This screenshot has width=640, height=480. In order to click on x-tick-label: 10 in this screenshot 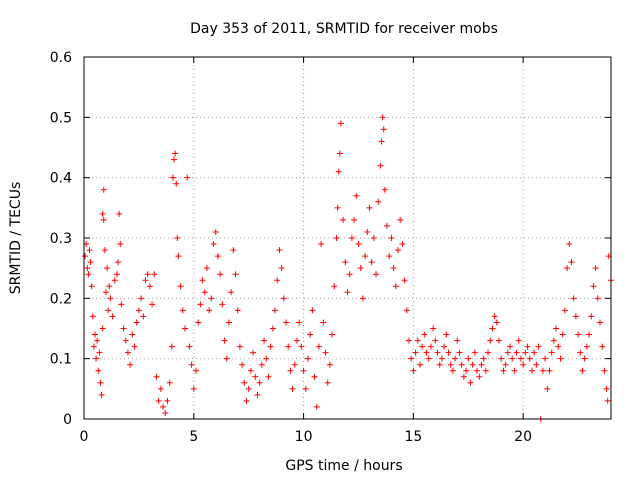, I will do `click(304, 437)`.